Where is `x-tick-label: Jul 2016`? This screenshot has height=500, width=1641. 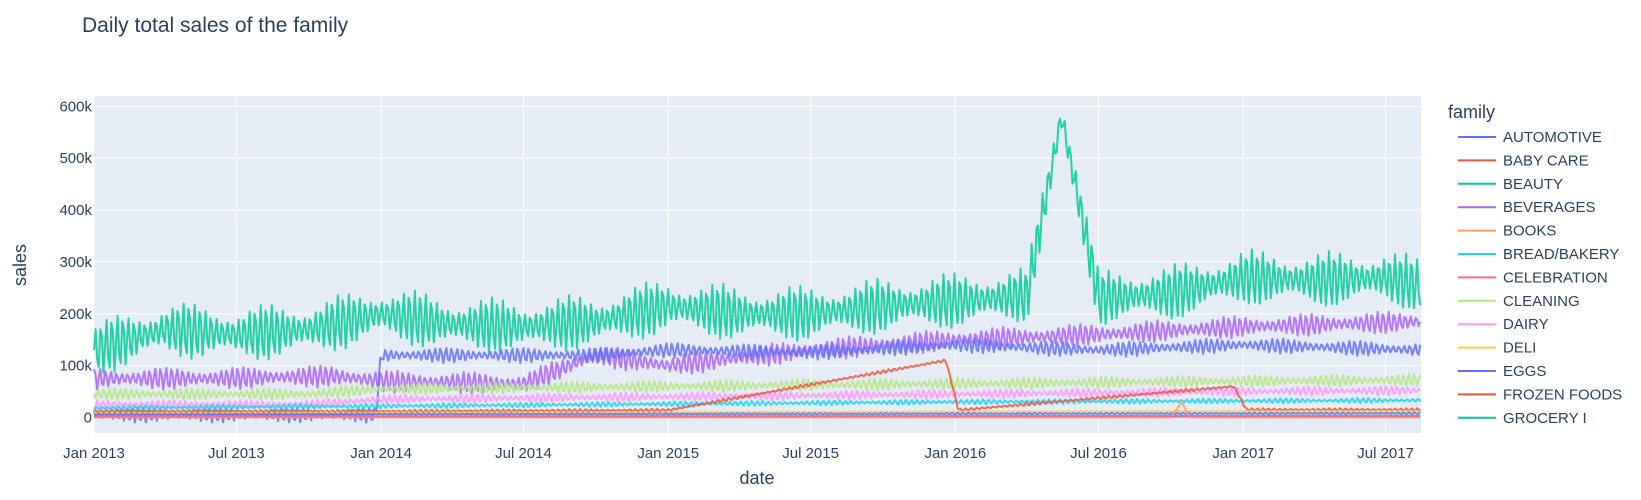 x-tick-label: Jul 2016 is located at coordinates (1098, 453).